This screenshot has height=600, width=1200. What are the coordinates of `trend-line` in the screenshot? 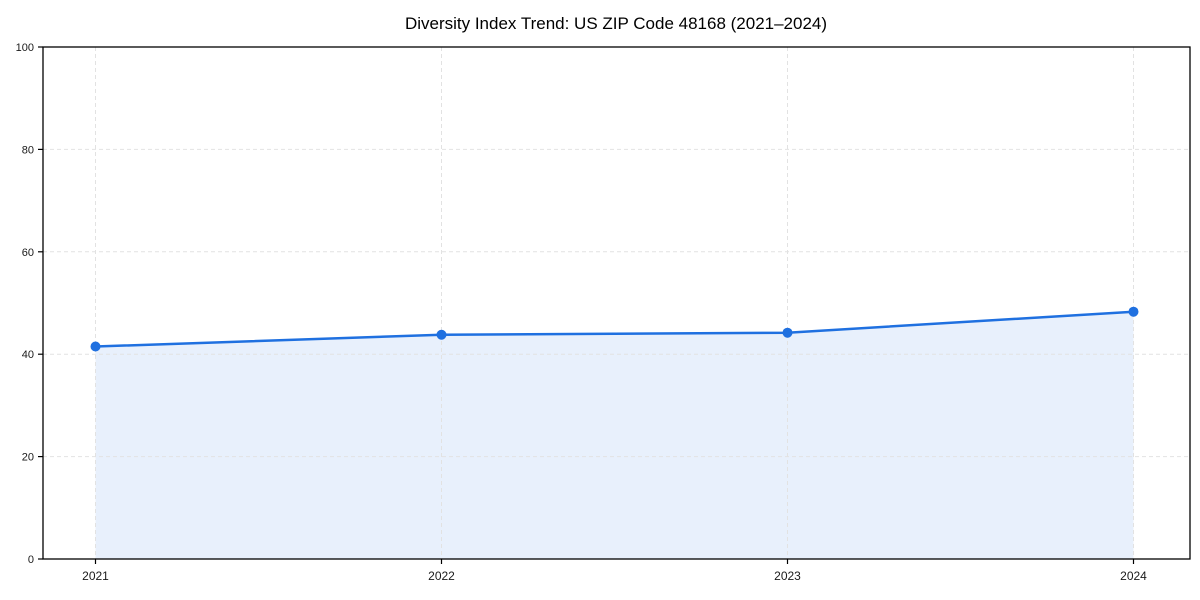 It's located at (614, 329).